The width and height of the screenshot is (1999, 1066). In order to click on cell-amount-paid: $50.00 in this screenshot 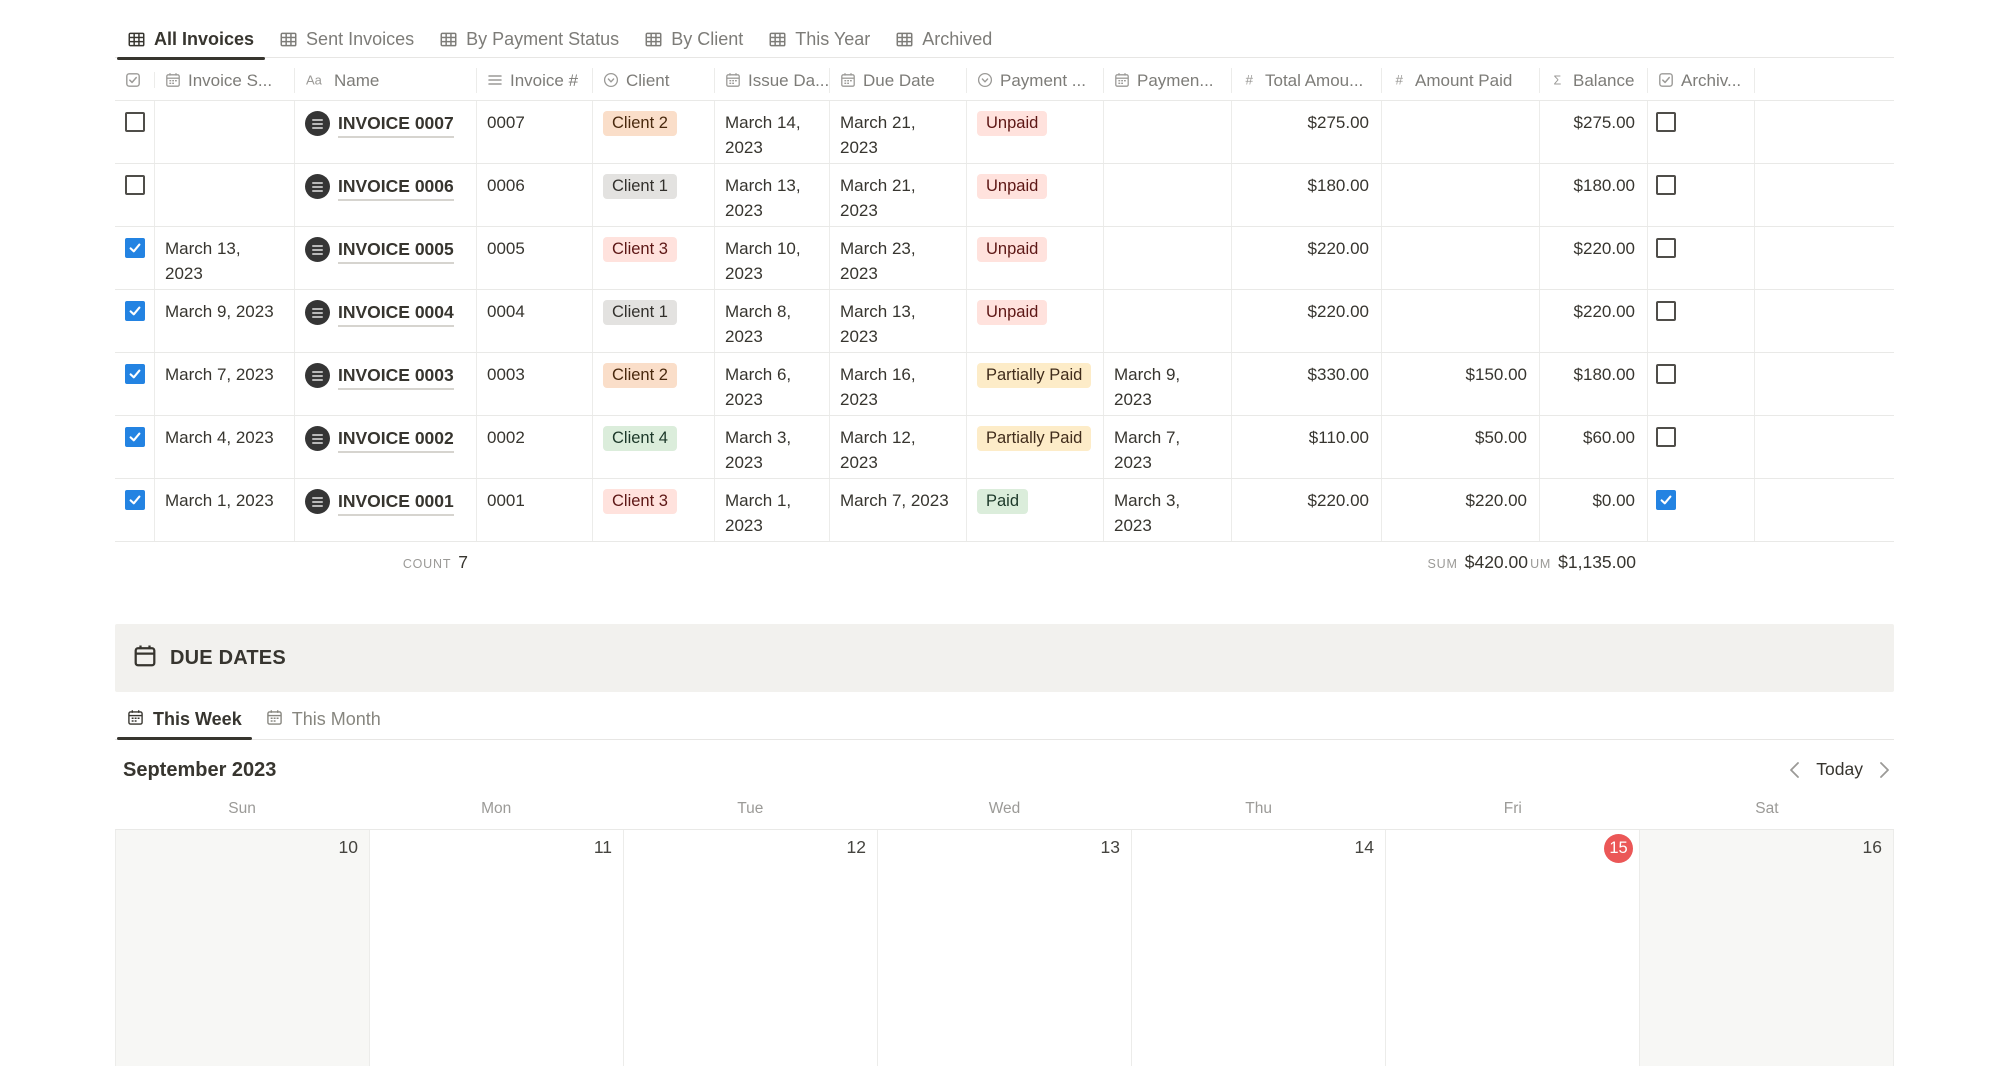, I will do `click(1461, 447)`.